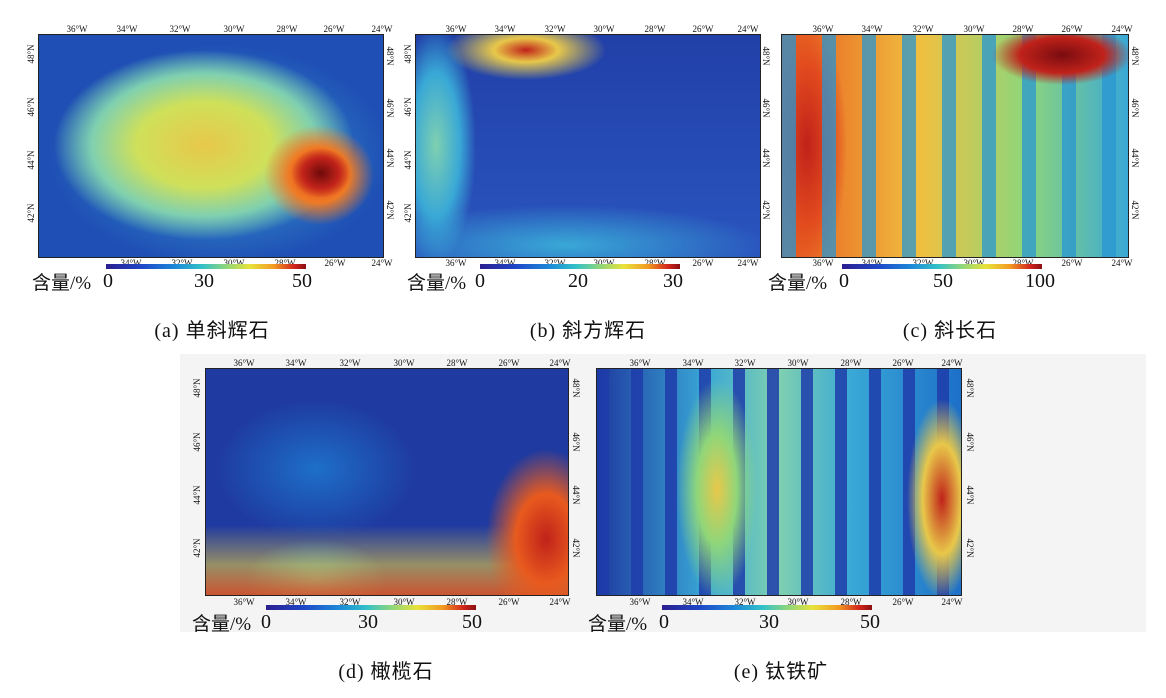 This screenshot has height=698, width=1166. Describe the element at coordinates (950, 331) in the screenshot. I see `panel-caption: (c) 斜长石` at that location.